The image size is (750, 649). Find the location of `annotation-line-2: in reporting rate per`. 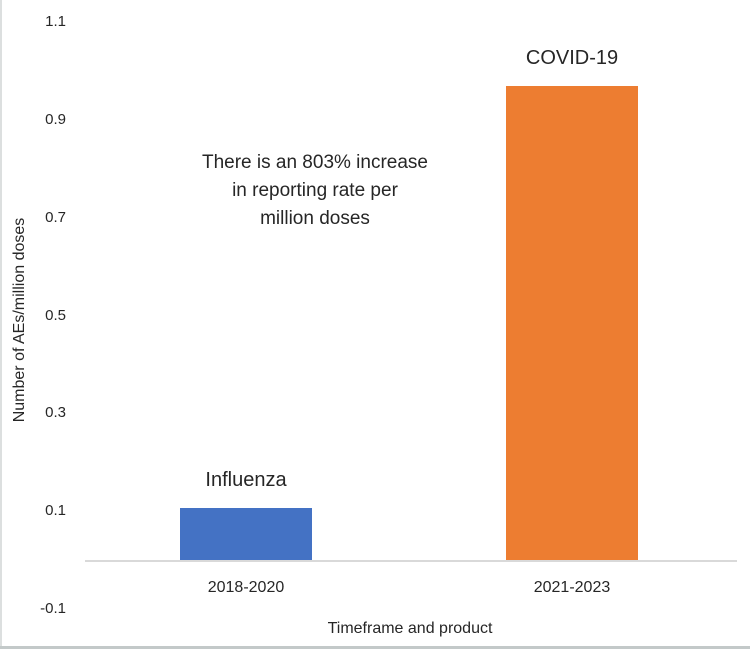

annotation-line-2: in reporting rate per is located at coordinates (315, 190).